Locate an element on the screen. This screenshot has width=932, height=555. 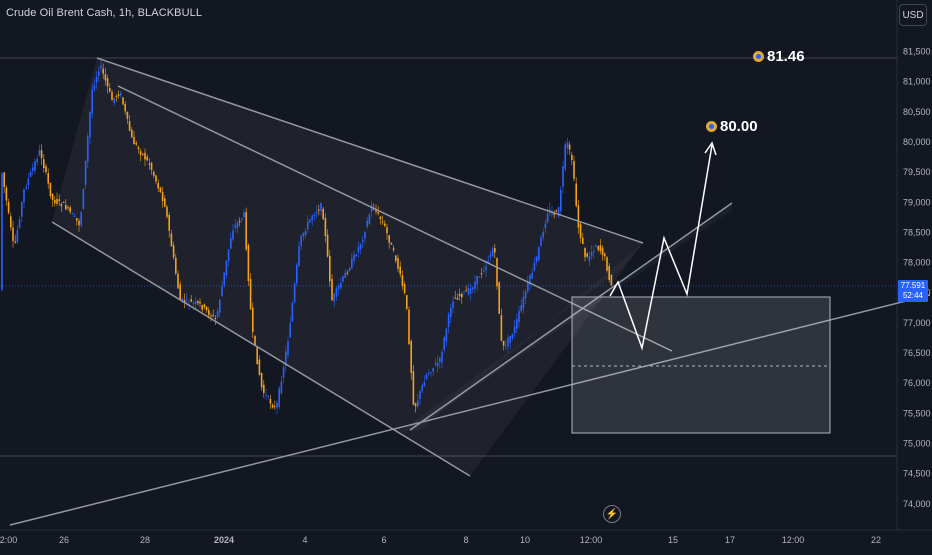
symbol-title: Crude Oil Brent Cash, 1h, BLACKBULL is located at coordinates (104, 13).